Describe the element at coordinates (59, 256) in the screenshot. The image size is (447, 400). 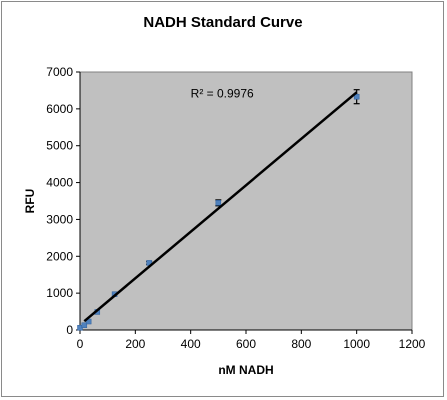
I see `y-tick-label: 2000` at that location.